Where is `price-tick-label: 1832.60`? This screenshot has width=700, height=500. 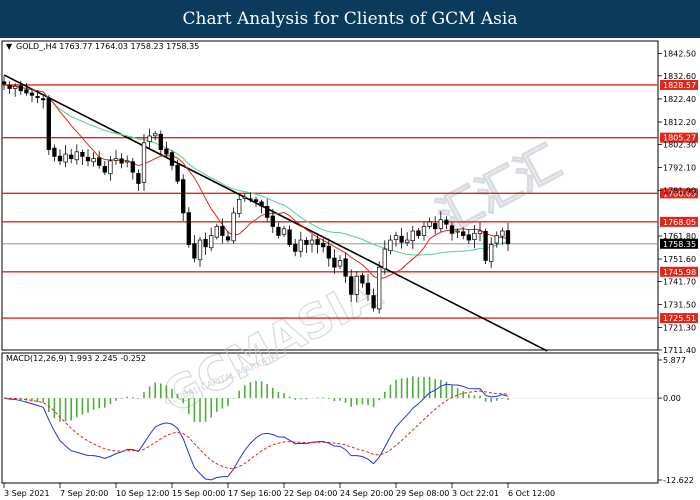 price-tick-label: 1832.60 is located at coordinates (679, 76).